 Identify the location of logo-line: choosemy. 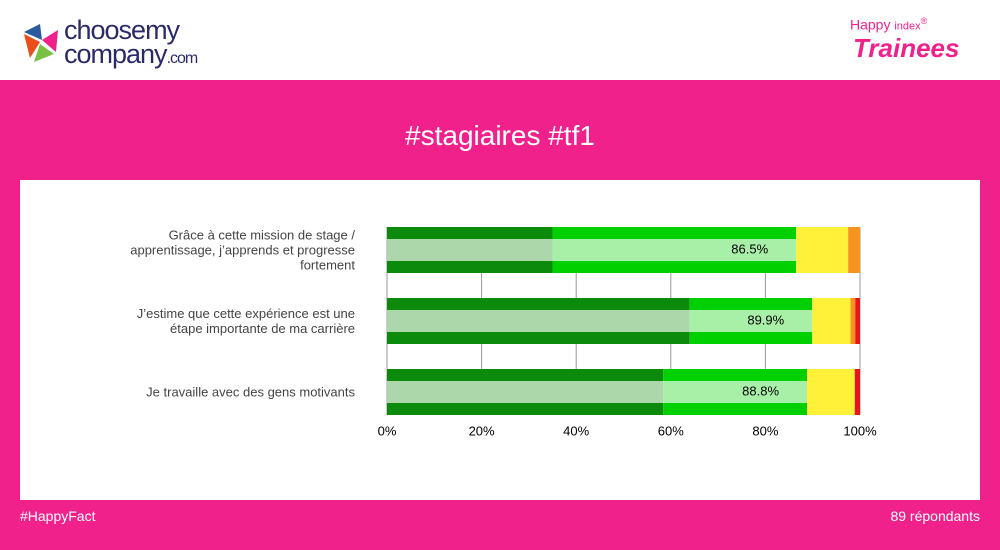
(122, 30).